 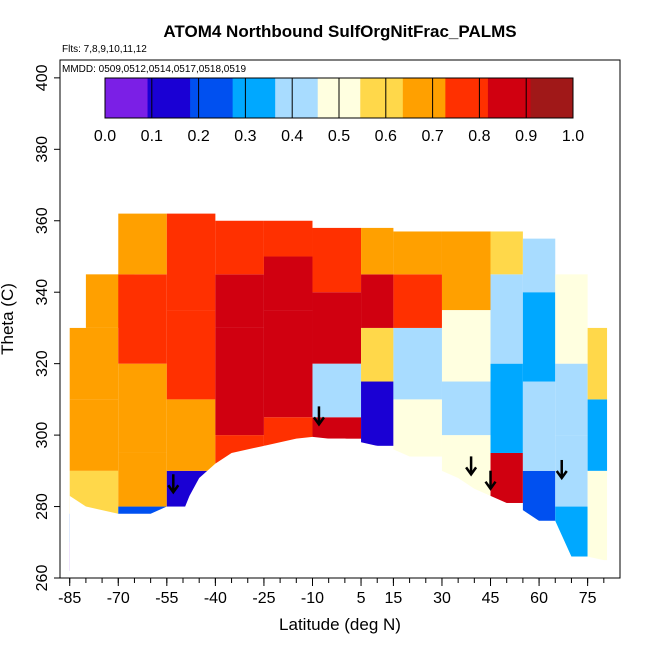 What do you see at coordinates (588, 598) in the screenshot?
I see `x-tick-label: 75` at bounding box center [588, 598].